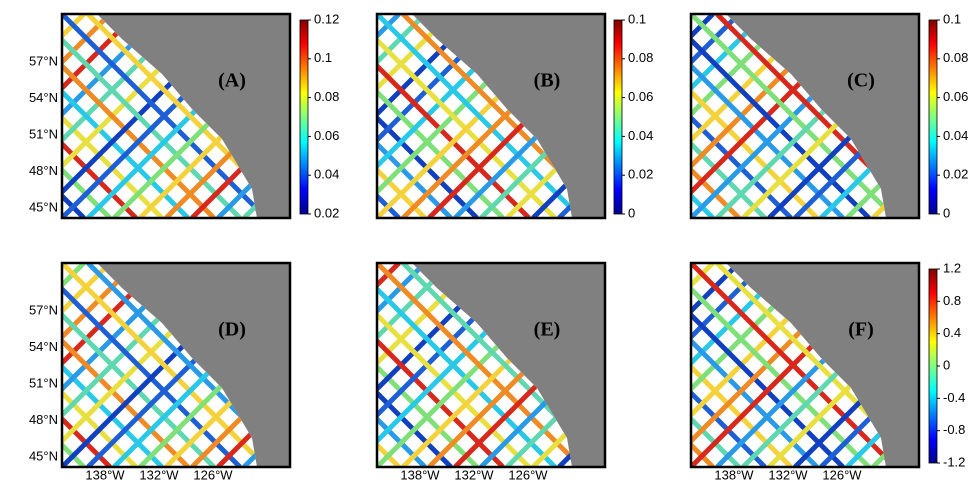  Describe the element at coordinates (946, 212) in the screenshot. I see `colorbar-tick-label: 0` at that location.